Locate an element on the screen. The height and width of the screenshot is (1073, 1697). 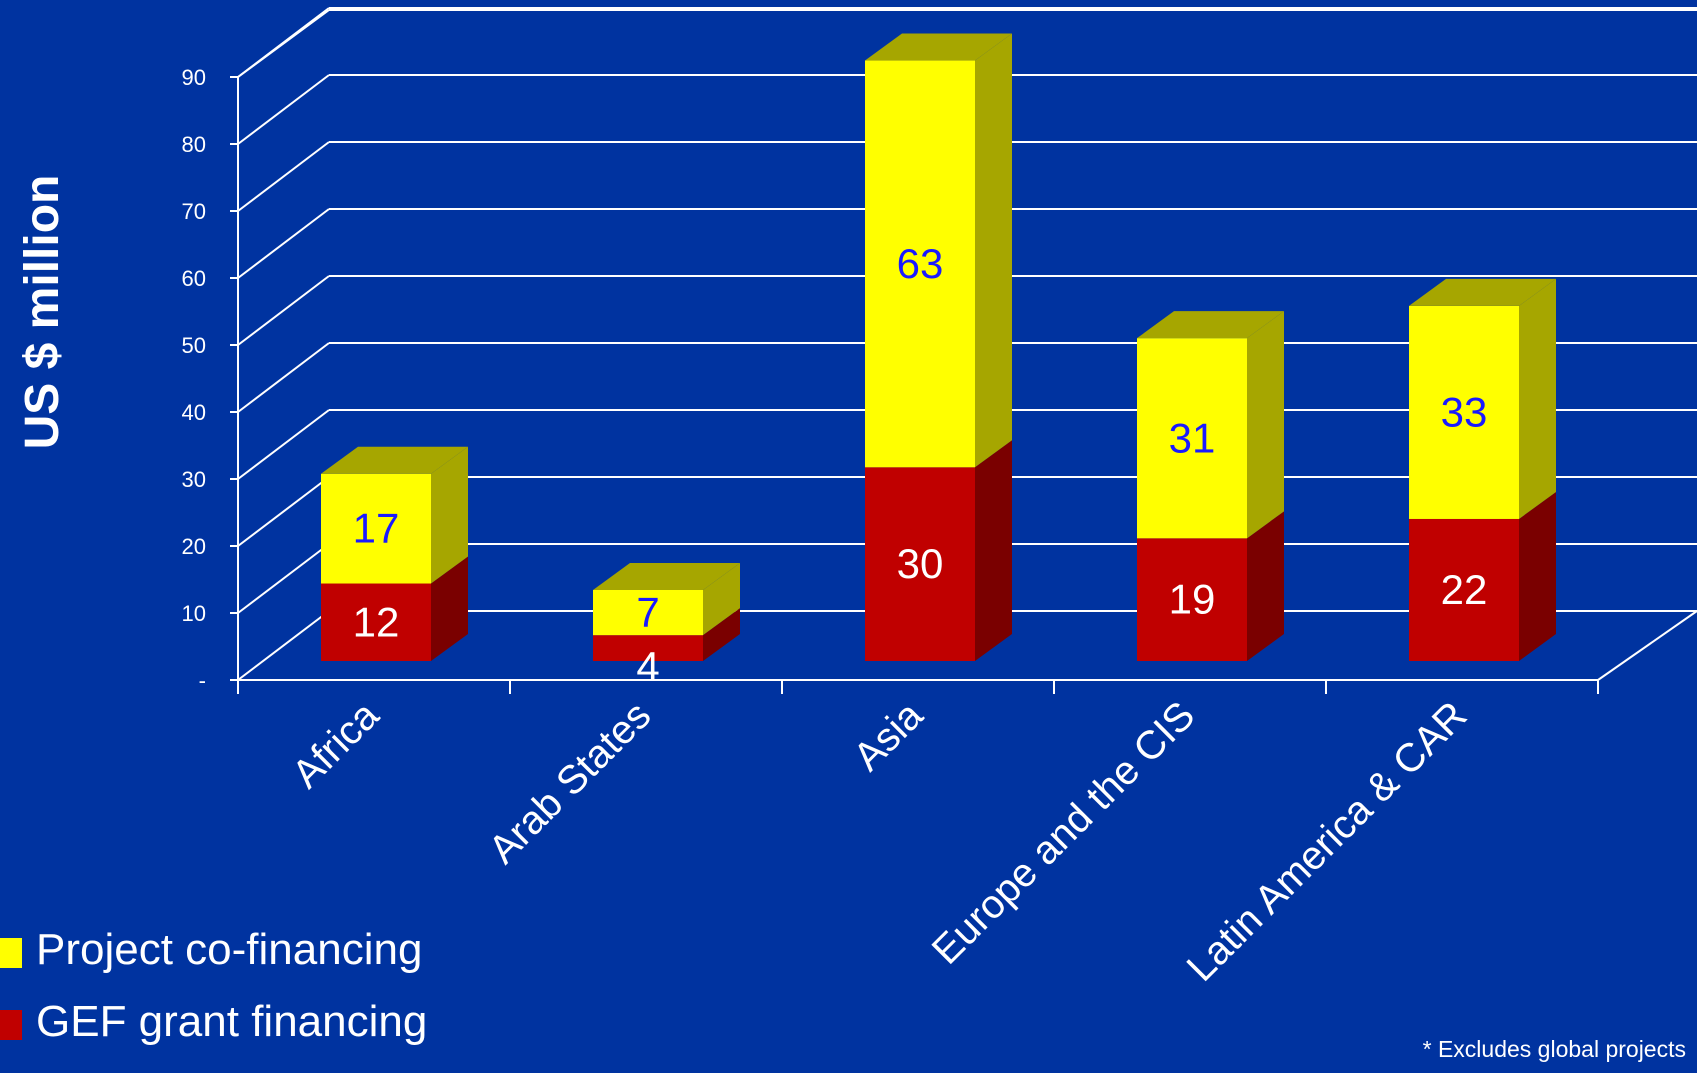
y-tick-label: 10 is located at coordinates (194, 613).